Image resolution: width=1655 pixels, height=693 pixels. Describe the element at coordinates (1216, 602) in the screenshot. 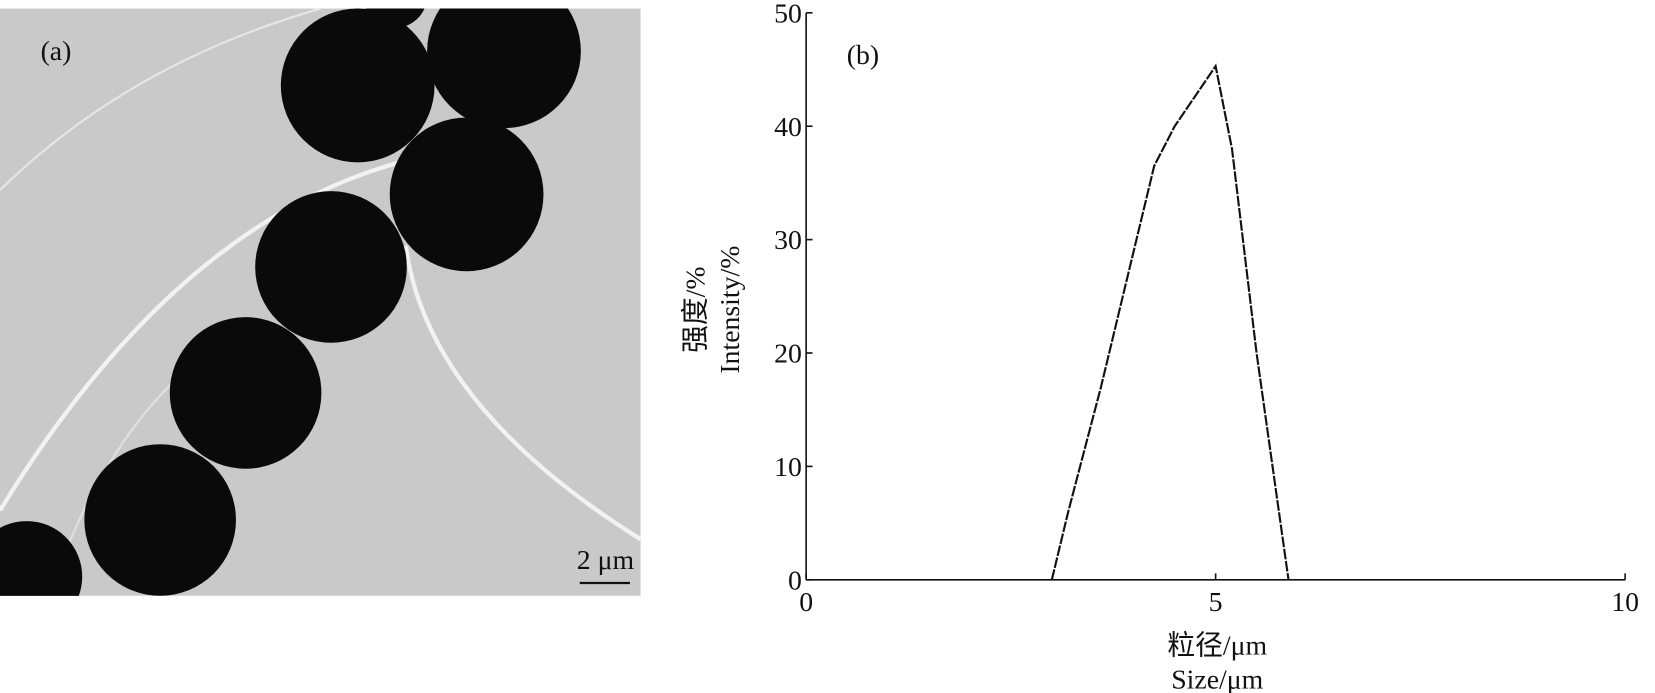

I see `x-tick-label: 5` at that location.